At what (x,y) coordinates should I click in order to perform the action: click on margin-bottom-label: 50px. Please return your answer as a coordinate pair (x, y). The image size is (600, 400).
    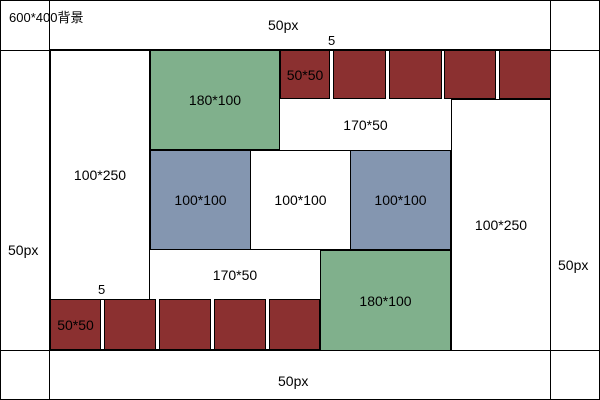
    Looking at the image, I should click on (293, 381).